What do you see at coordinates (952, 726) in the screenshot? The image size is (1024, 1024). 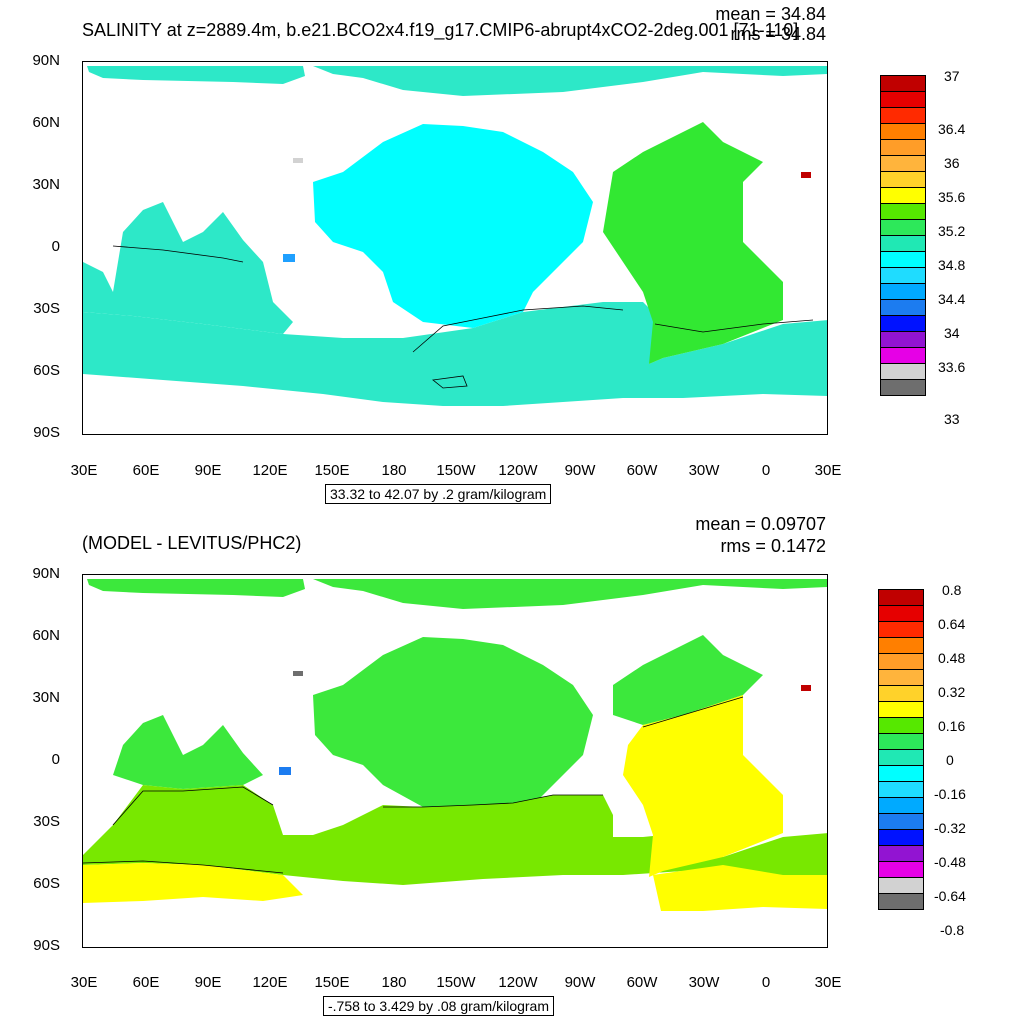 I see `colorbar-label: 0.16` at bounding box center [952, 726].